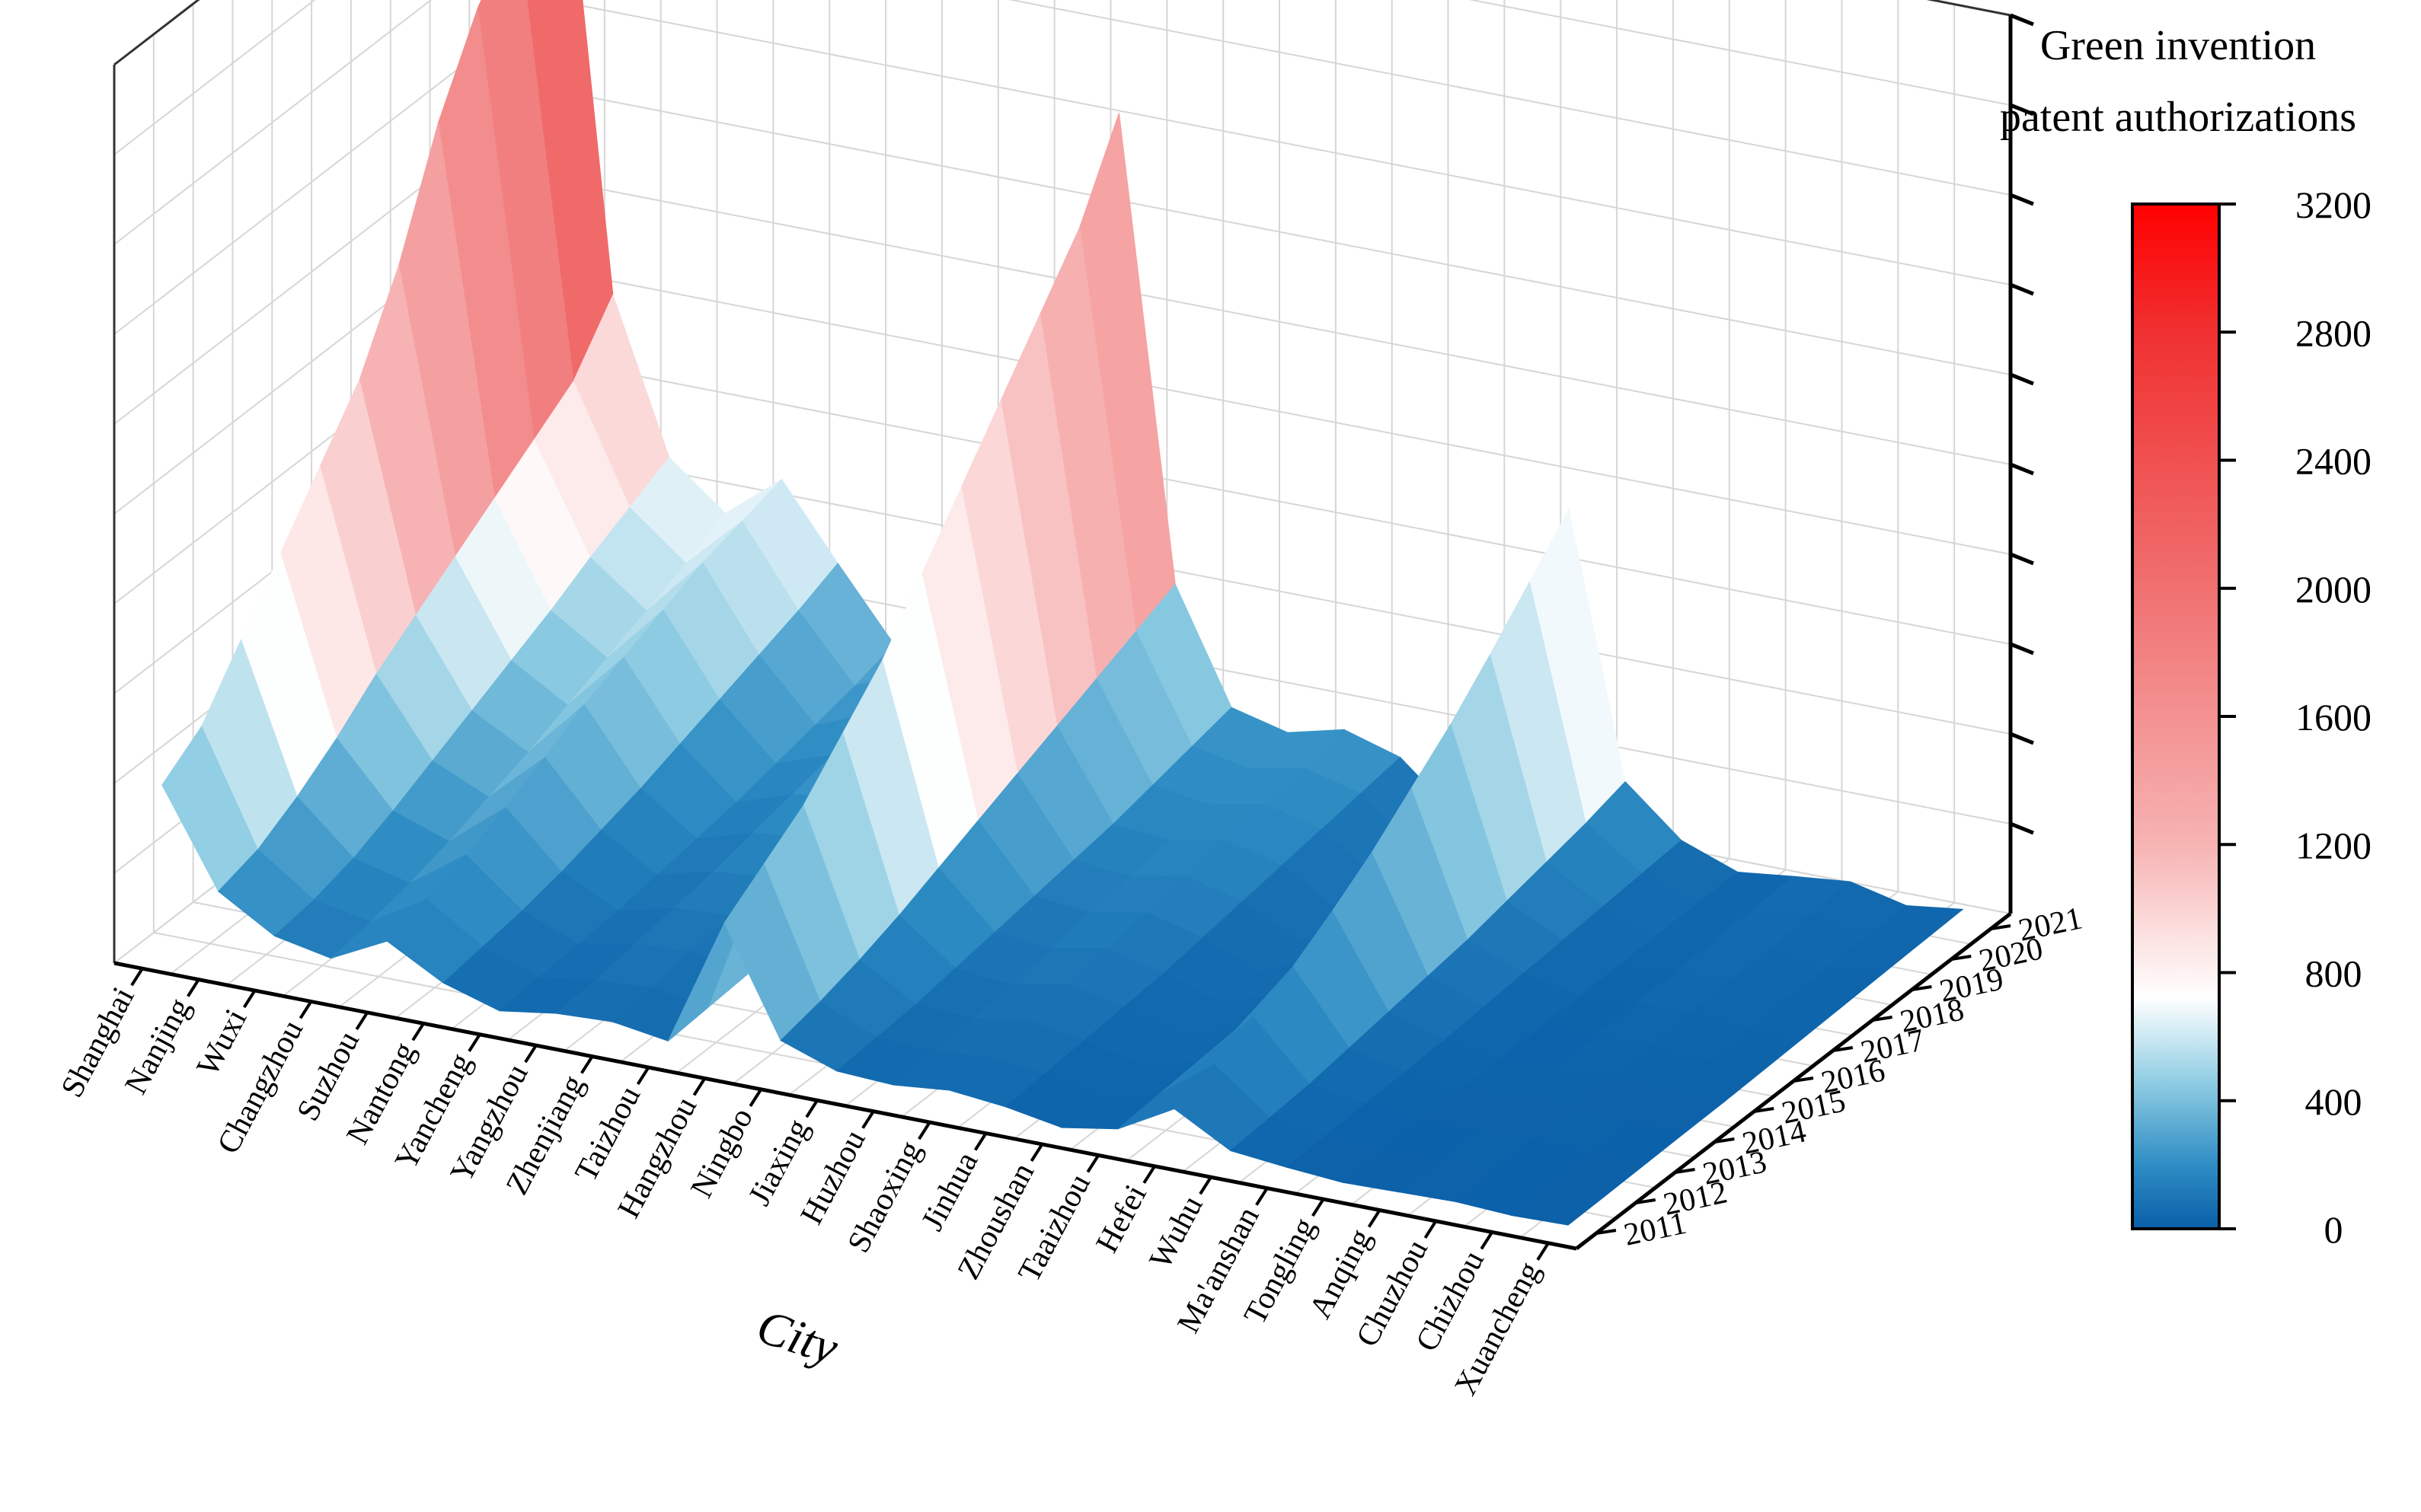 The height and width of the screenshot is (1512, 2421). What do you see at coordinates (2333, 1229) in the screenshot?
I see `colorbar-tick-label: 0` at bounding box center [2333, 1229].